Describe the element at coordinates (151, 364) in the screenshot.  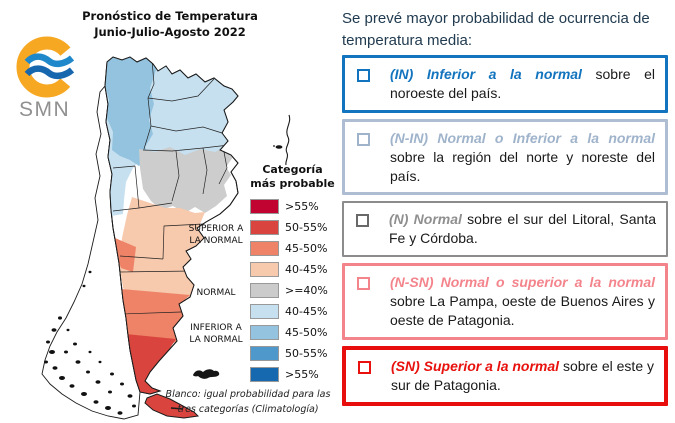
I see `region-santacruz-red` at that location.